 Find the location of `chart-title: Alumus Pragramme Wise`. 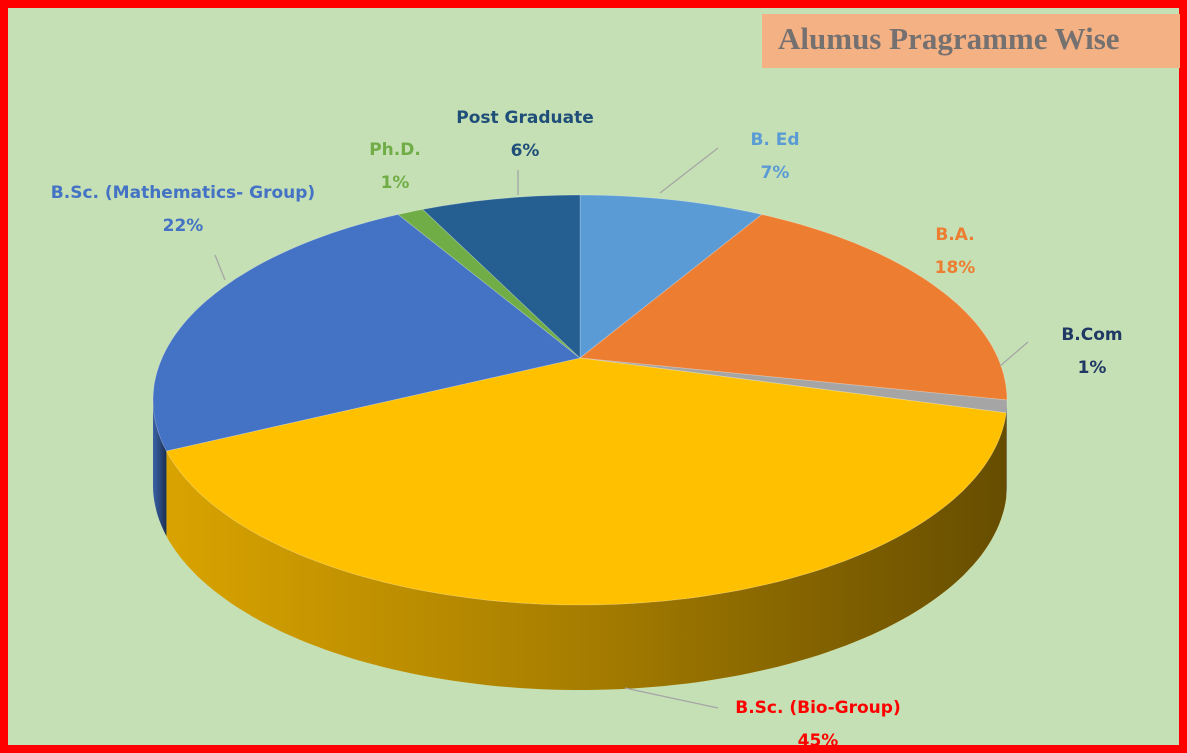

chart-title: Alumus Pragramme Wise is located at coordinates (949, 38).